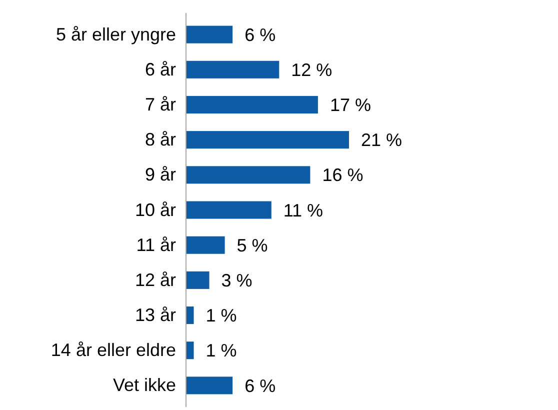 The height and width of the screenshot is (410, 558). What do you see at coordinates (160, 69) in the screenshot?
I see `y-tick-label: 6 år` at bounding box center [160, 69].